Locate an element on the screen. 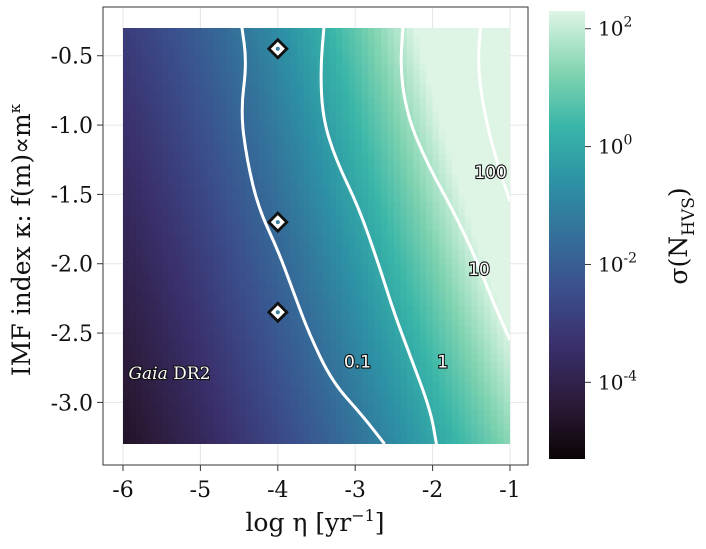 This screenshot has height=549, width=706. contour-label: 100 is located at coordinates (490, 173).